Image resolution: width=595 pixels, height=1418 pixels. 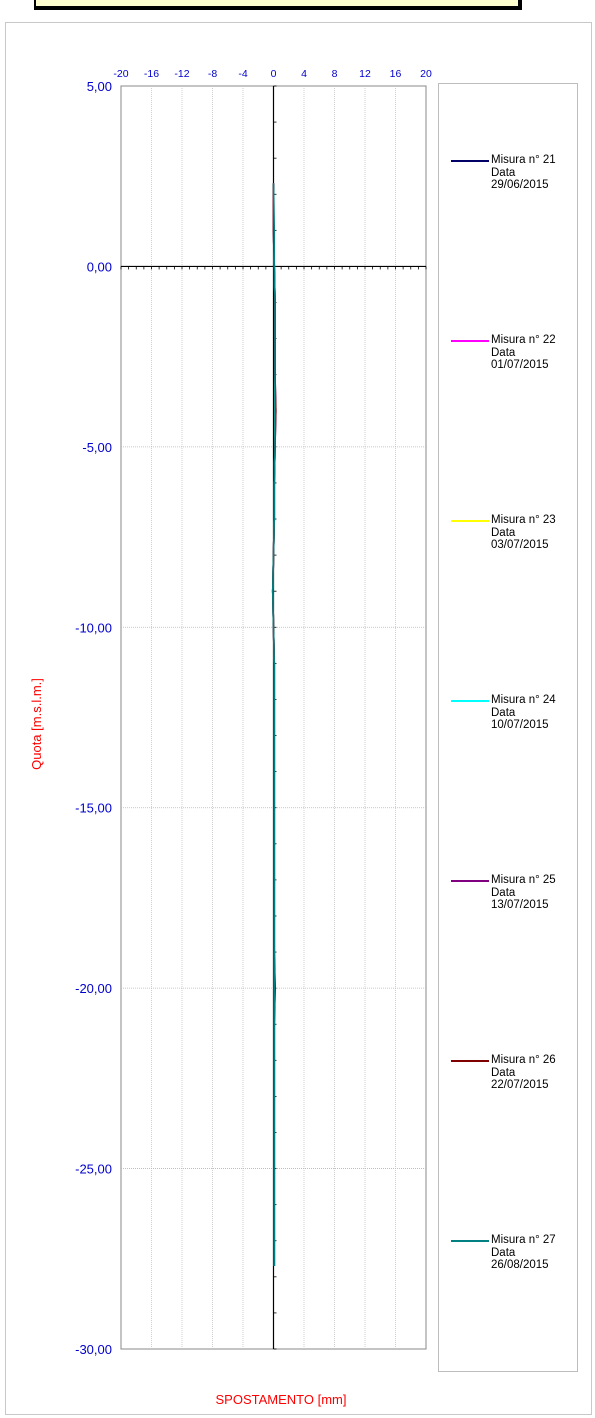 What do you see at coordinates (181, 74) in the screenshot?
I see `x-tick-label: -12` at bounding box center [181, 74].